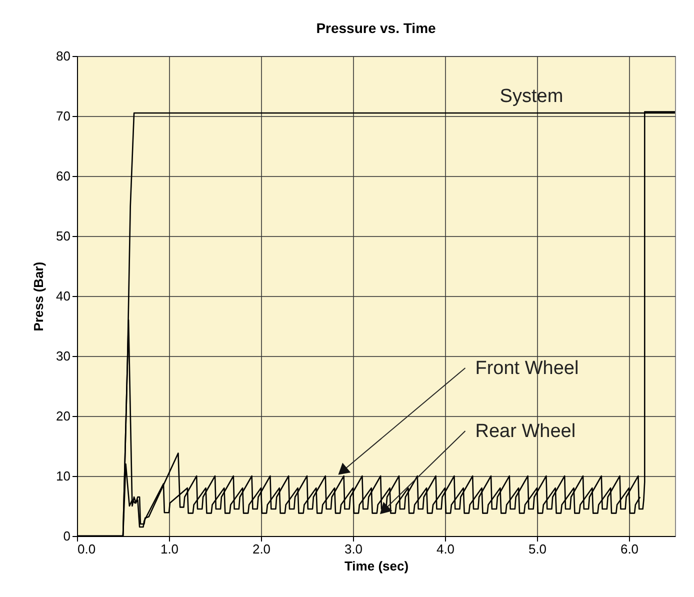 The image size is (694, 597). What do you see at coordinates (376, 28) in the screenshot?
I see `chart-title: Pressure vs. Time` at bounding box center [376, 28].